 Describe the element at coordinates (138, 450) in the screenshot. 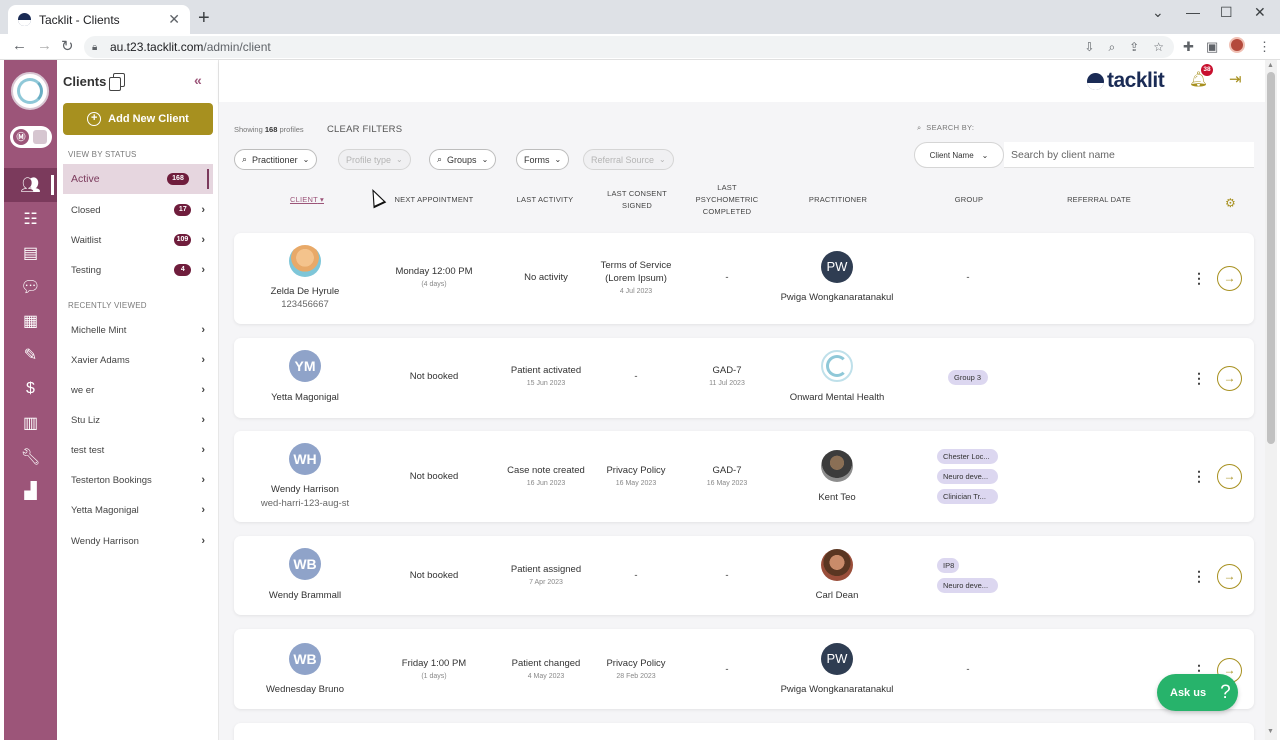

I see `recent-client-item: test test ›` at that location.